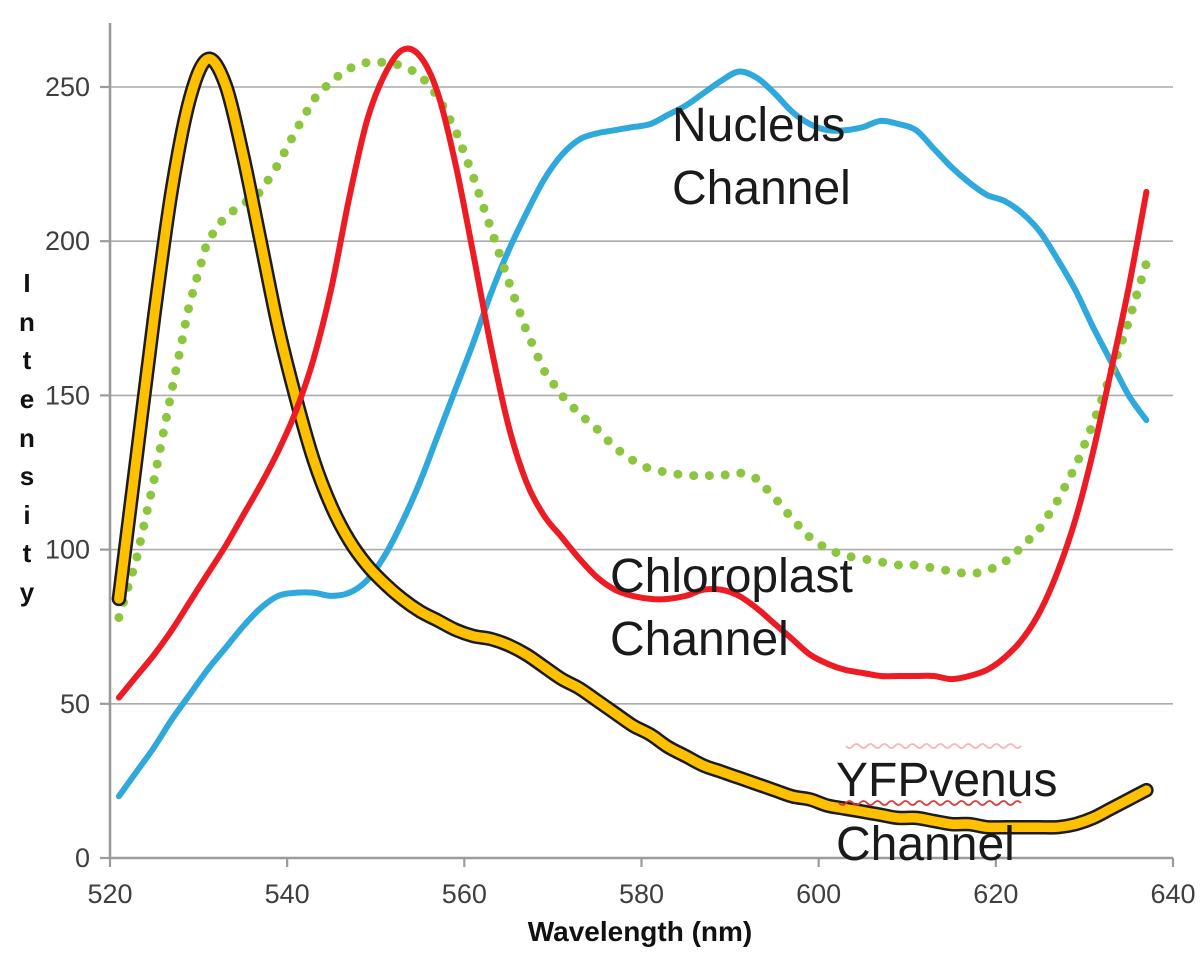 The height and width of the screenshot is (969, 1200). Describe the element at coordinates (933, 746) in the screenshot. I see `spellcheck-squiggle-faint-above-yfpvenus` at that location.